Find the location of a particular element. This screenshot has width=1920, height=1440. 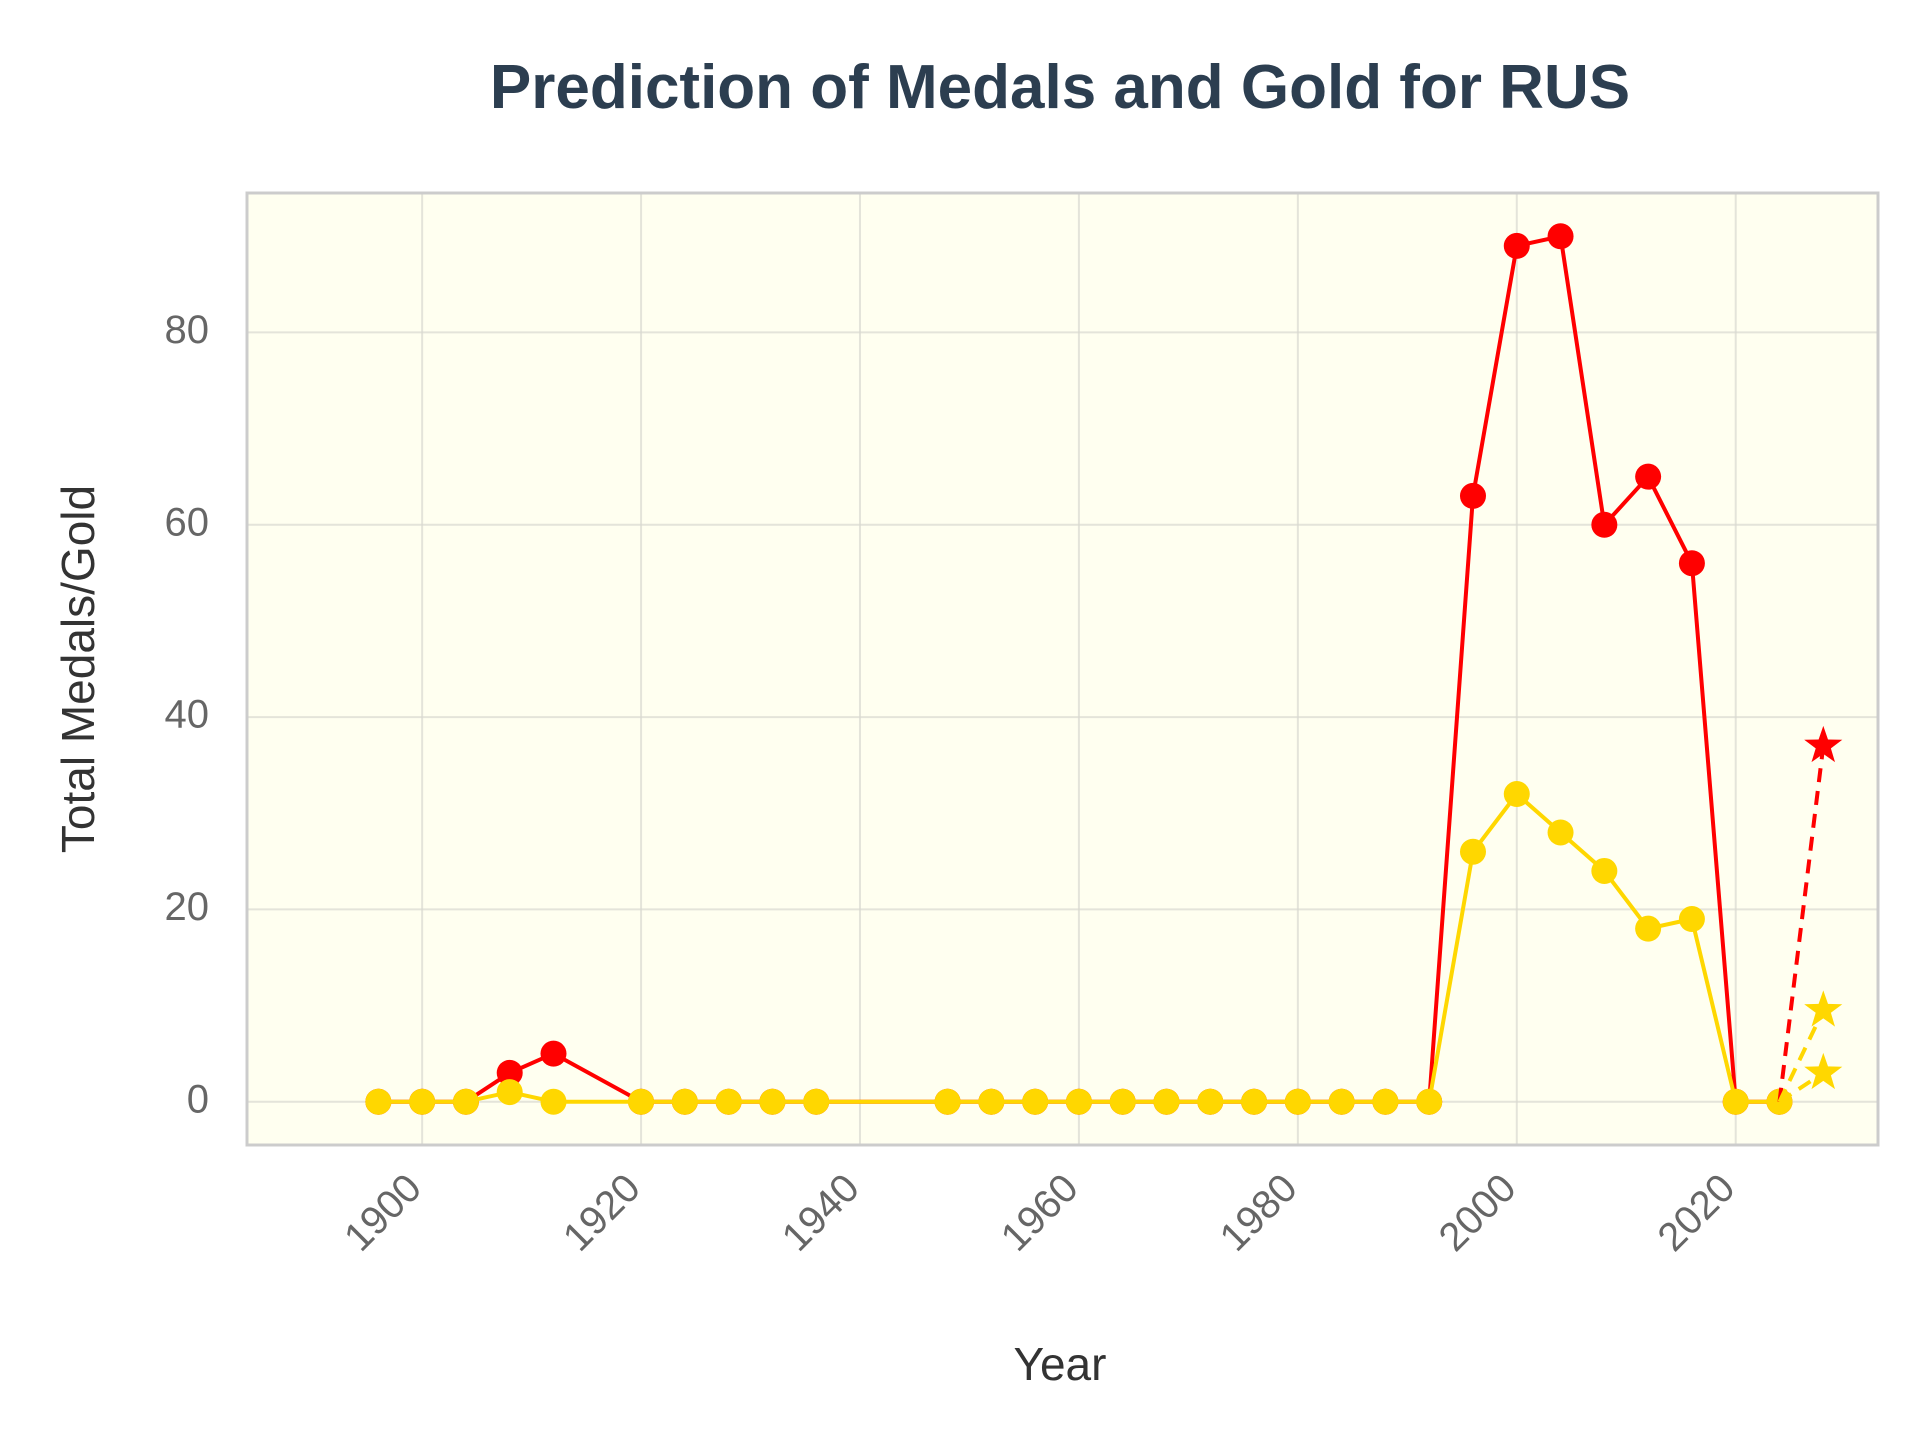

y-tick-label: 0 is located at coordinates (198, 1099).